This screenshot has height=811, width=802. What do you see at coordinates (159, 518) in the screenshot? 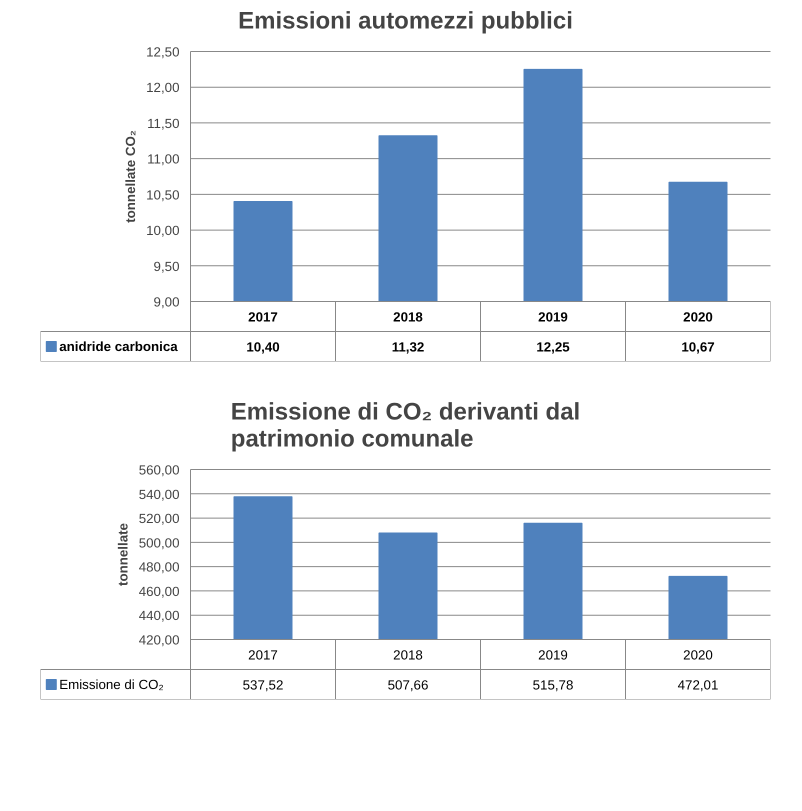
I see `y-tick-label: 520,00` at bounding box center [159, 518].